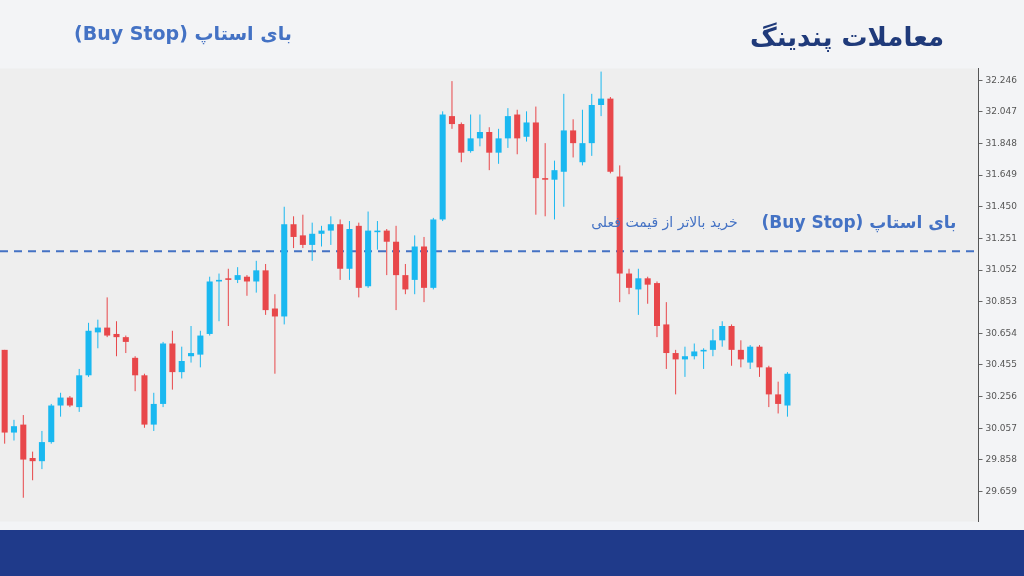 The width and height of the screenshot is (1024, 576). What do you see at coordinates (847, 37) in the screenshot?
I see `chart-title: معاملات پندینگ` at bounding box center [847, 37].